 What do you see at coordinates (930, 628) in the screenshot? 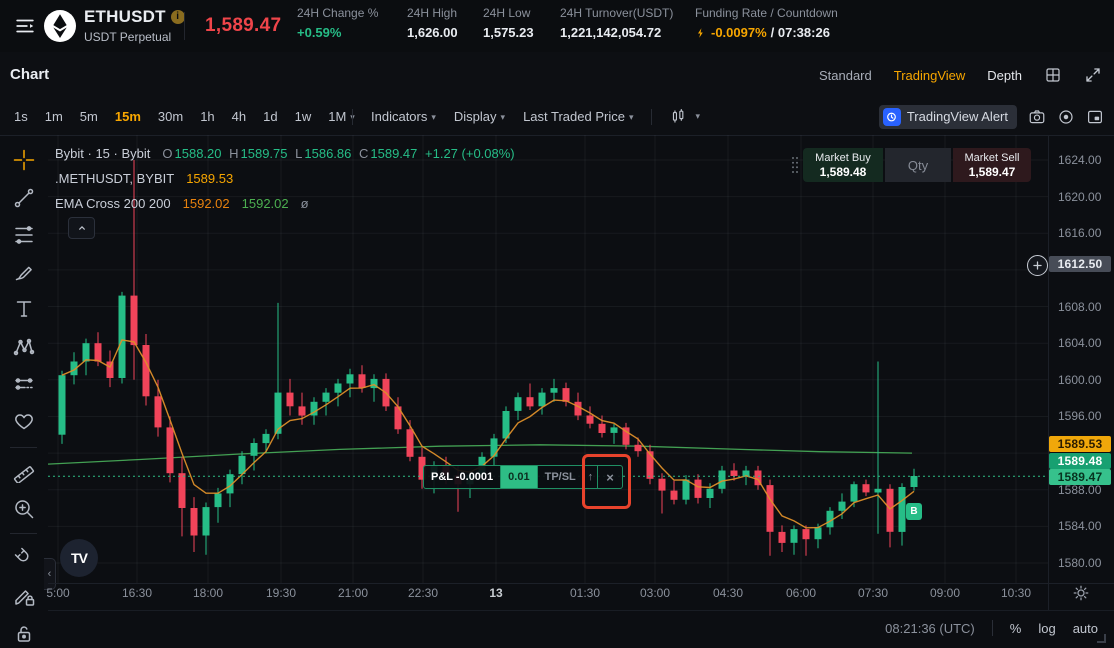
I see `utc-clock: 08:21:36 (UTC)` at bounding box center [930, 628].